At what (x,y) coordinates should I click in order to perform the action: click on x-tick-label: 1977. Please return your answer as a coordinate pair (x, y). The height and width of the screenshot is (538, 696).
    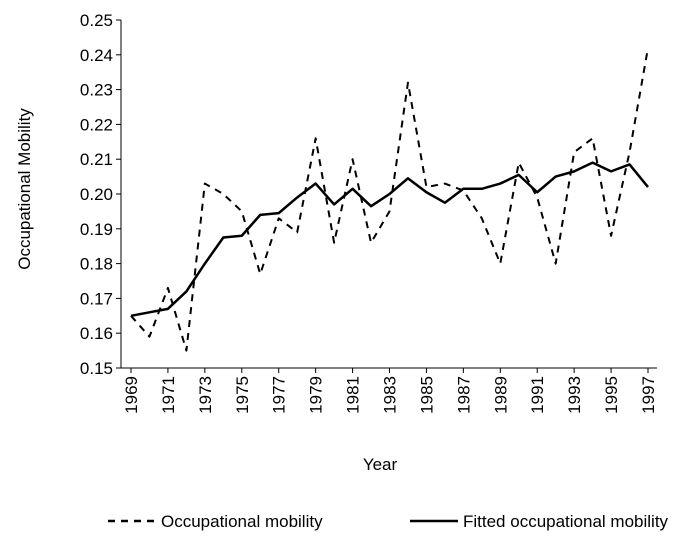
    Looking at the image, I should click on (279, 395).